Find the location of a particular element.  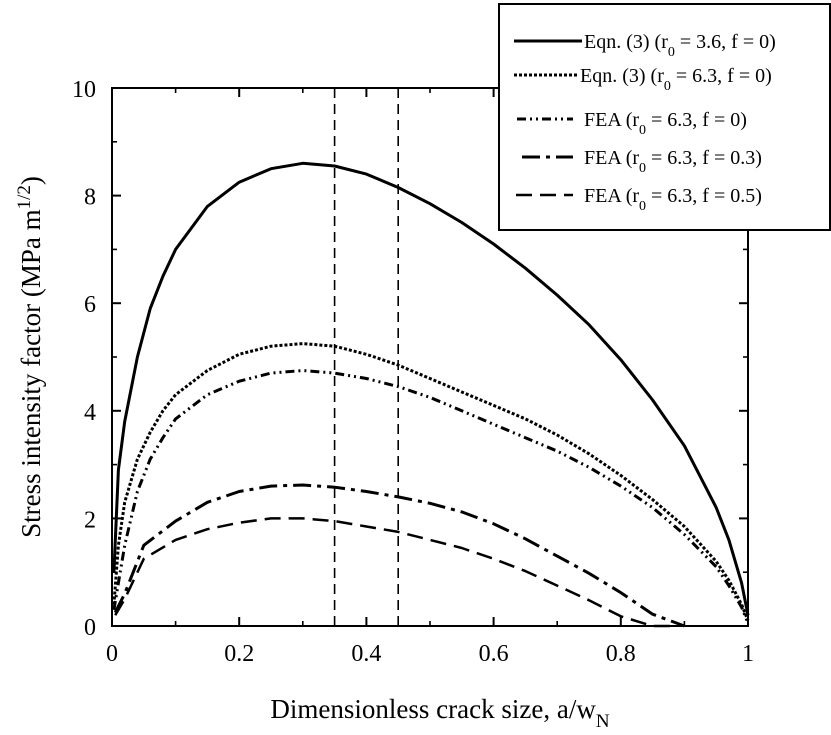

x-tick-label: 0 is located at coordinates (112, 654).